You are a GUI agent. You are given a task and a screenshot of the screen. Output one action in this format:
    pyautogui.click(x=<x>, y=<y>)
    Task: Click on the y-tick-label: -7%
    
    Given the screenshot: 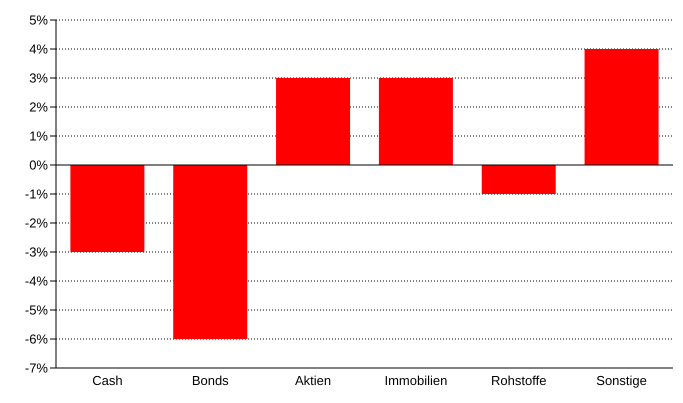 What is the action you would take?
    pyautogui.click(x=36, y=368)
    